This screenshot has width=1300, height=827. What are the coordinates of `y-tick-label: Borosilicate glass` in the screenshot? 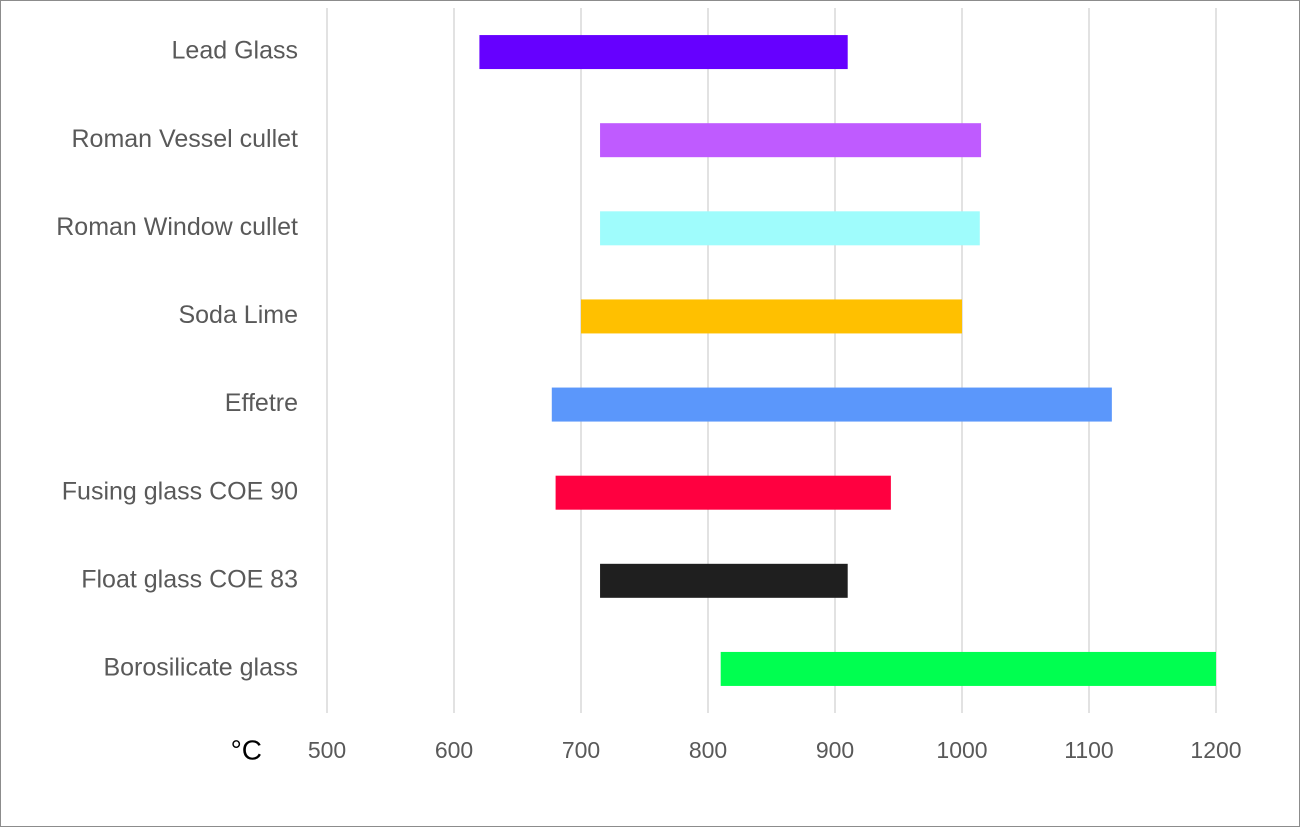 It's located at (200, 668).